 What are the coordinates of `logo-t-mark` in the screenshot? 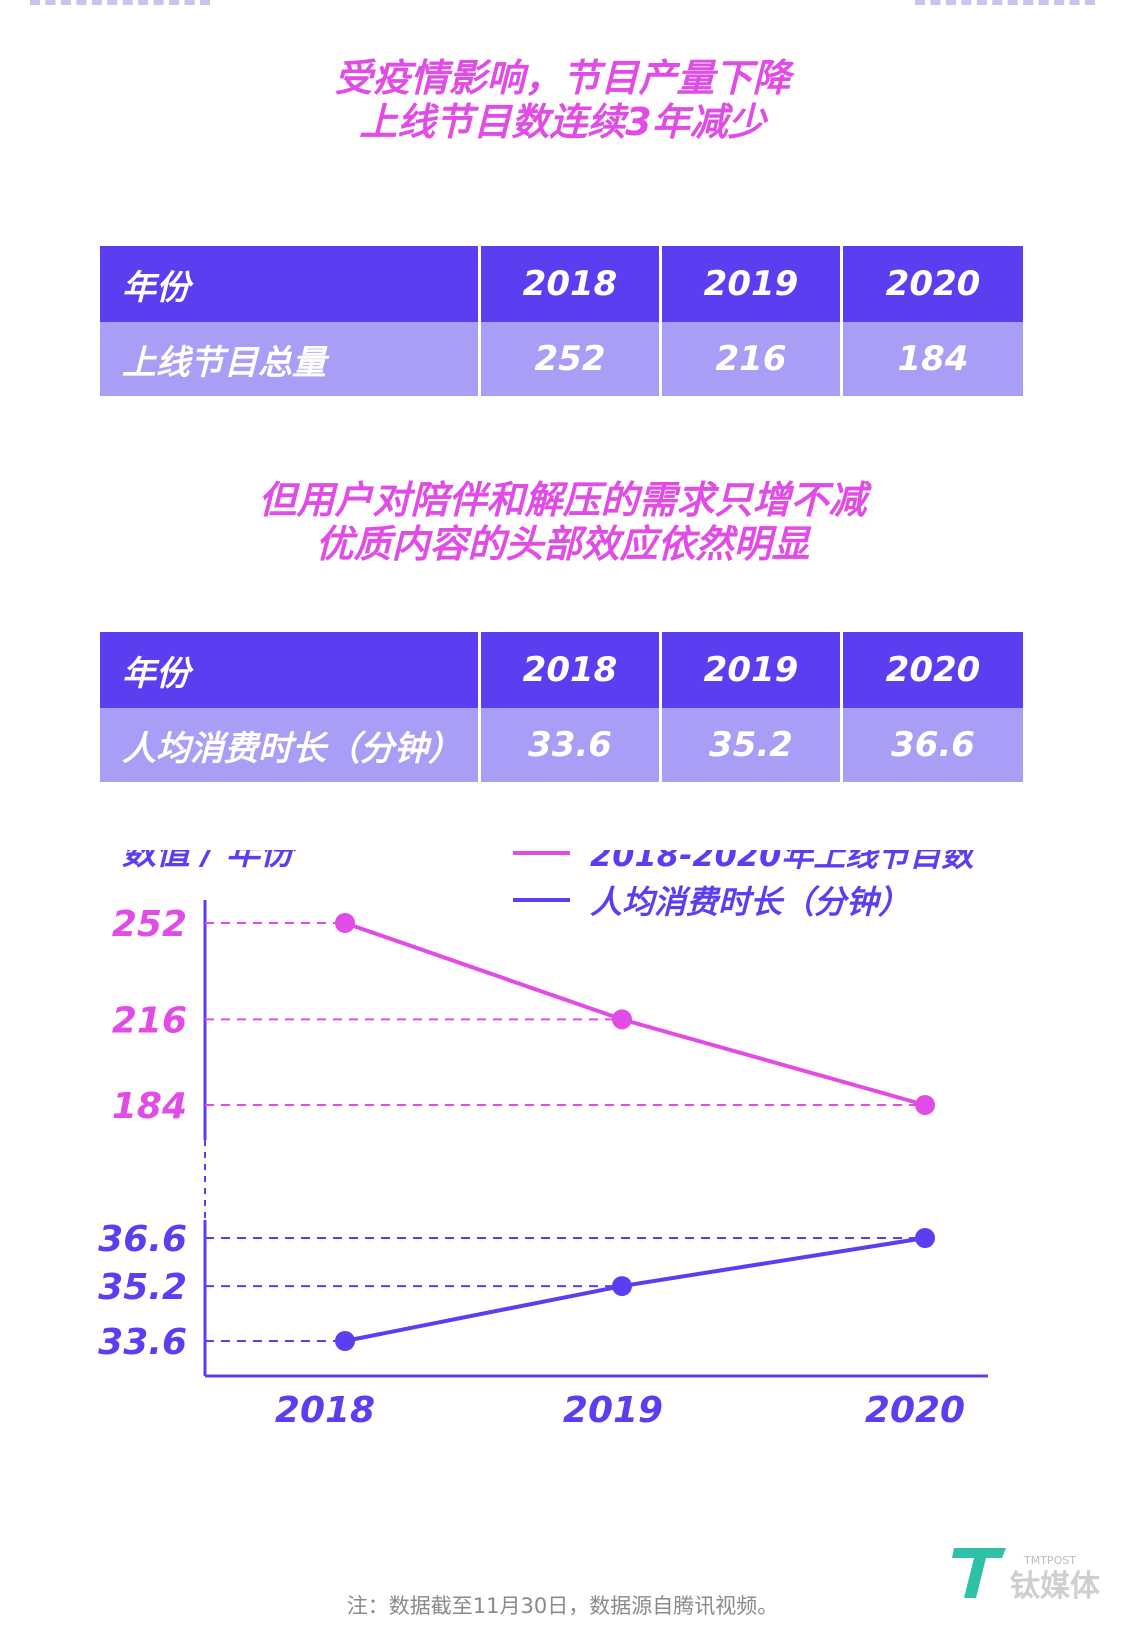 It's located at (979, 1573).